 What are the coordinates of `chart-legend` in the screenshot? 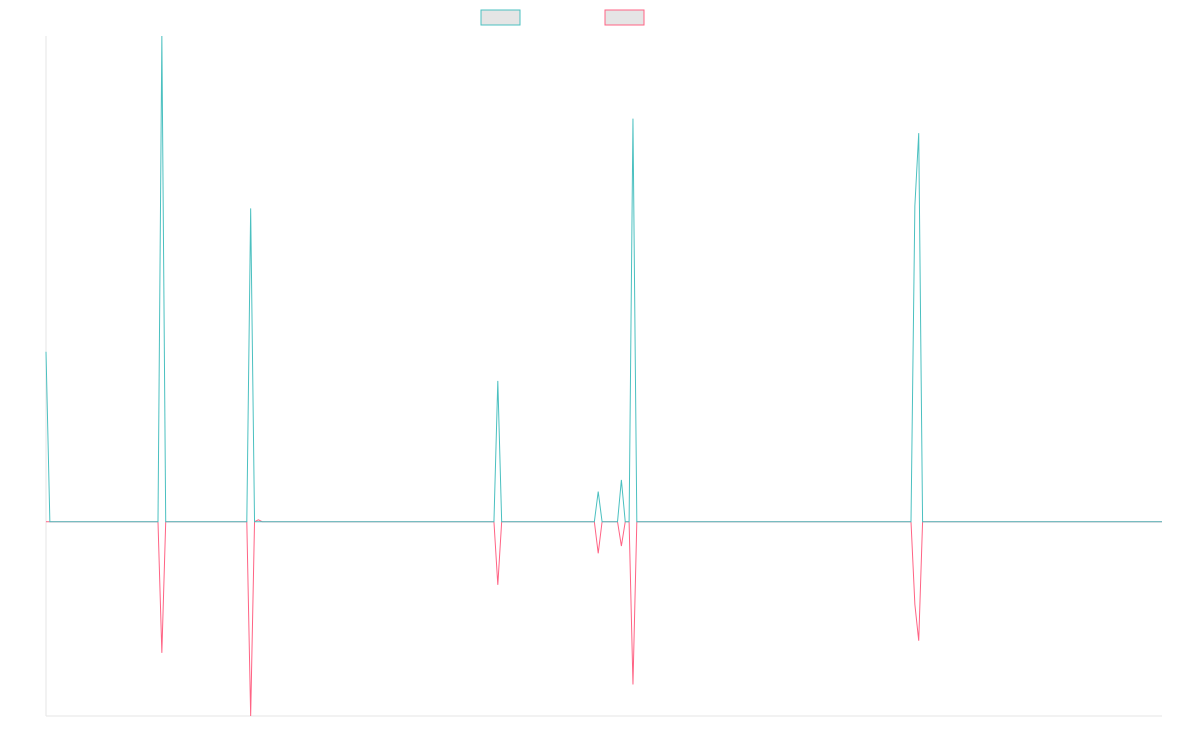 It's located at (562, 17).